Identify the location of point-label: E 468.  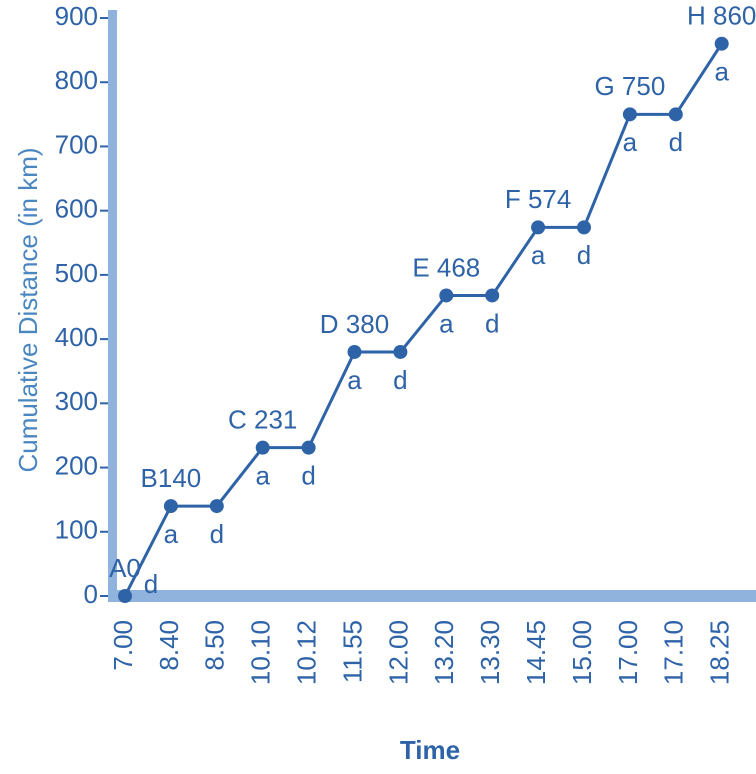
(446, 267).